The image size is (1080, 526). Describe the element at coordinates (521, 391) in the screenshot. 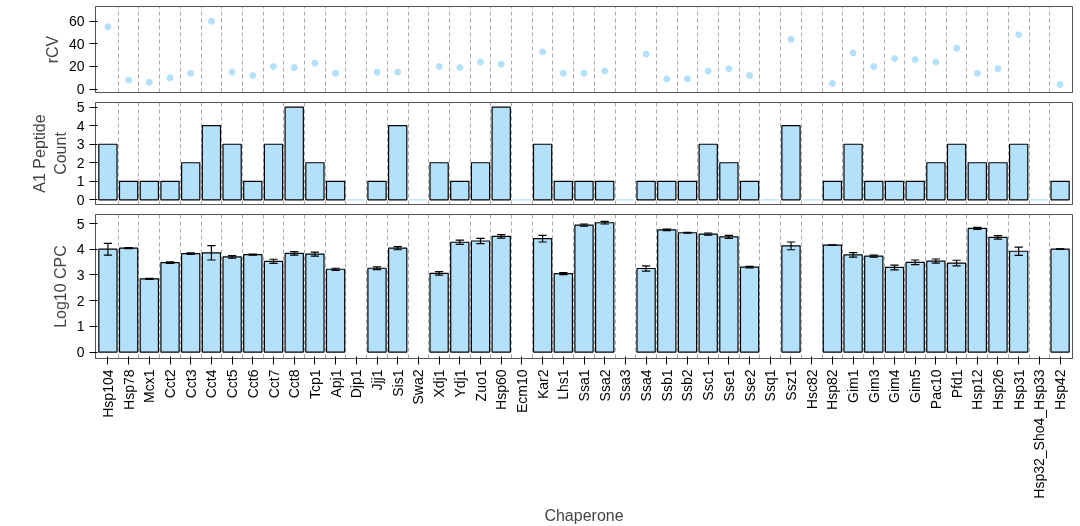

I see `x-tick-label: Ecm10` at that location.